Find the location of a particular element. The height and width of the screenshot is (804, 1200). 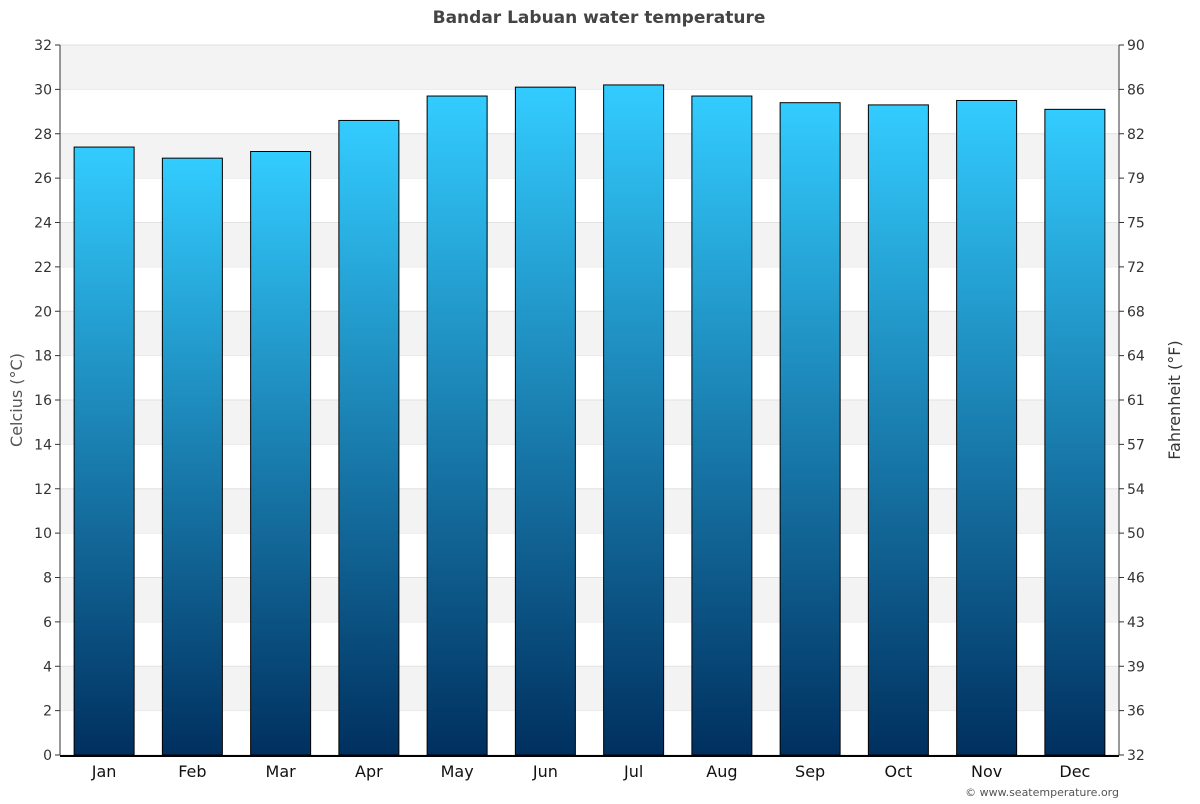

y2-tick-label: 57 is located at coordinates (1136, 445).